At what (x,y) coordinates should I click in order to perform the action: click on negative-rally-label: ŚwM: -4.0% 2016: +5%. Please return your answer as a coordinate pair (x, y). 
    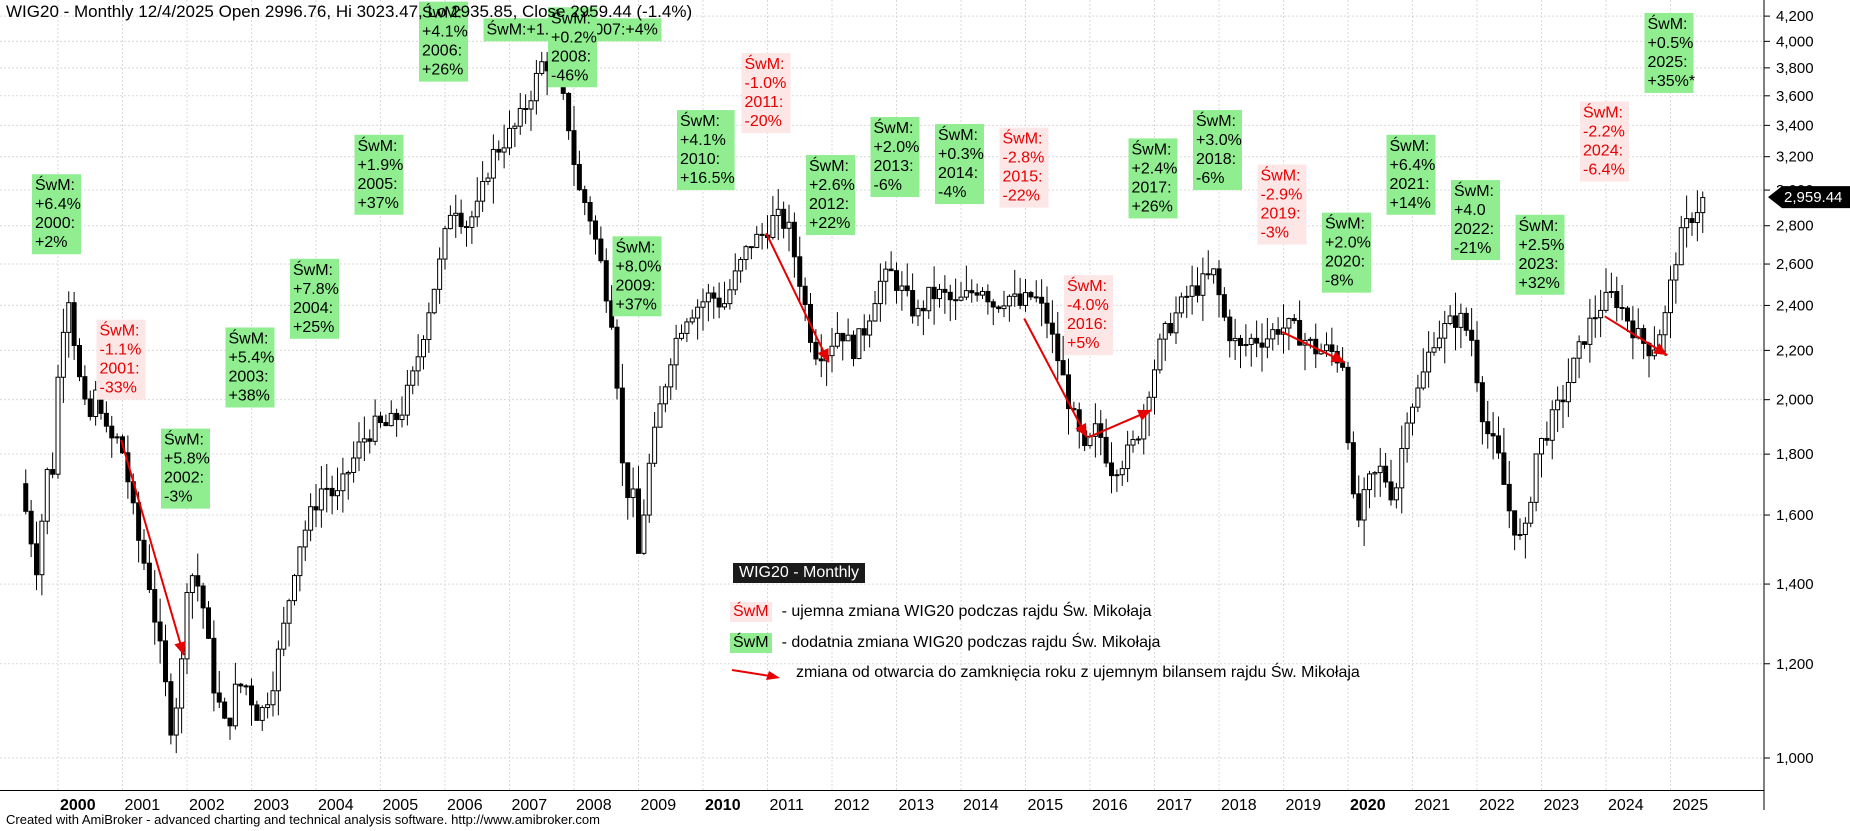
    Looking at the image, I should click on (1088, 315).